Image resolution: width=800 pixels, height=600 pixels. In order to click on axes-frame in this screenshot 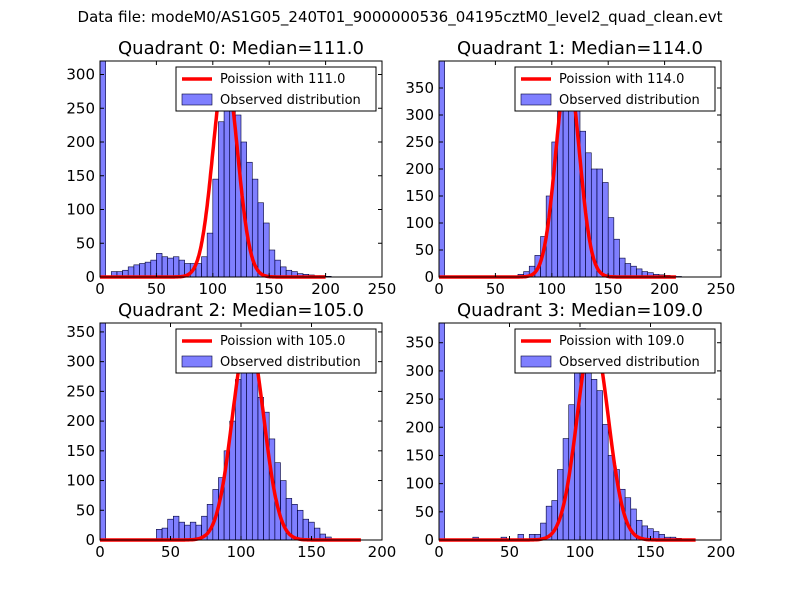, I will do `click(241, 169)`.